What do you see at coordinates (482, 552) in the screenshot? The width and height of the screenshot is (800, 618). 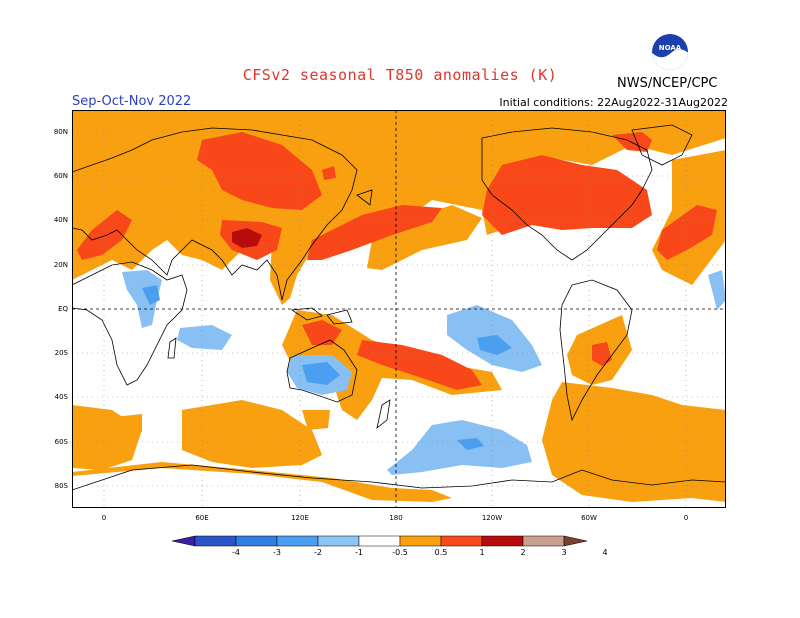 I see `colorbar-label: 1` at bounding box center [482, 552].